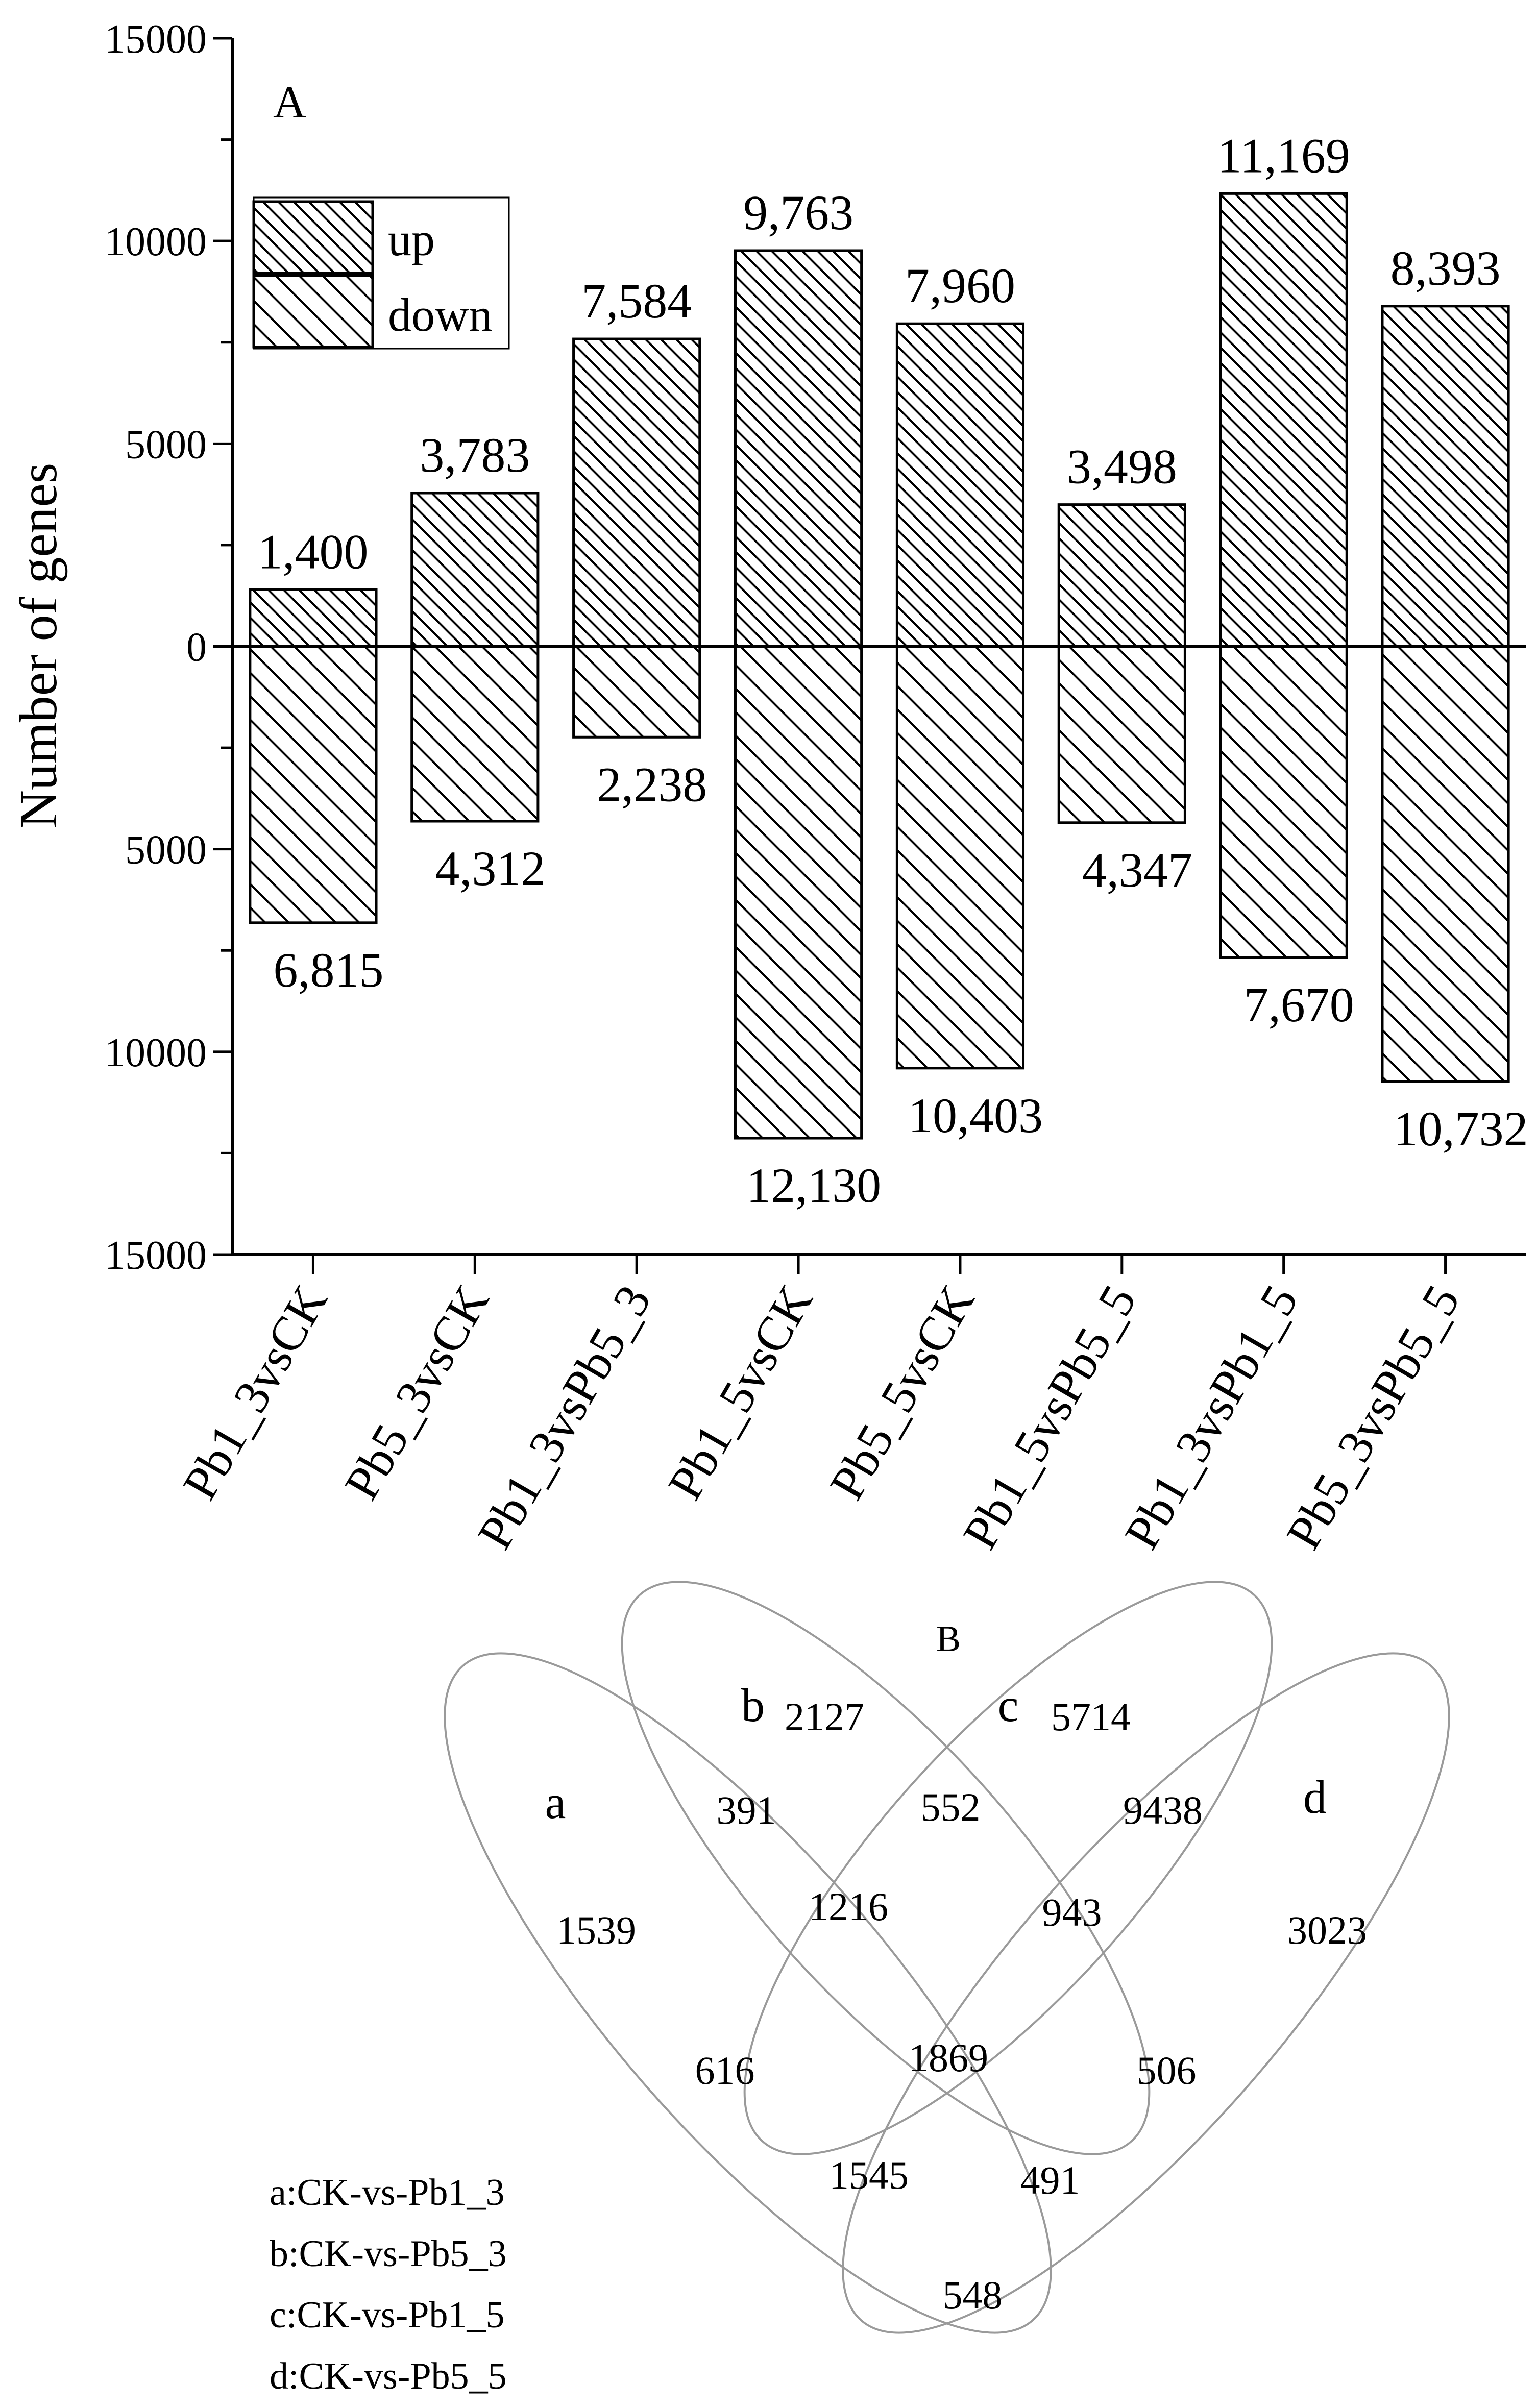  What do you see at coordinates (1049, 1417) in the screenshot?
I see `x-tick-label: Pb1_5vsPb5_5` at bounding box center [1049, 1417].